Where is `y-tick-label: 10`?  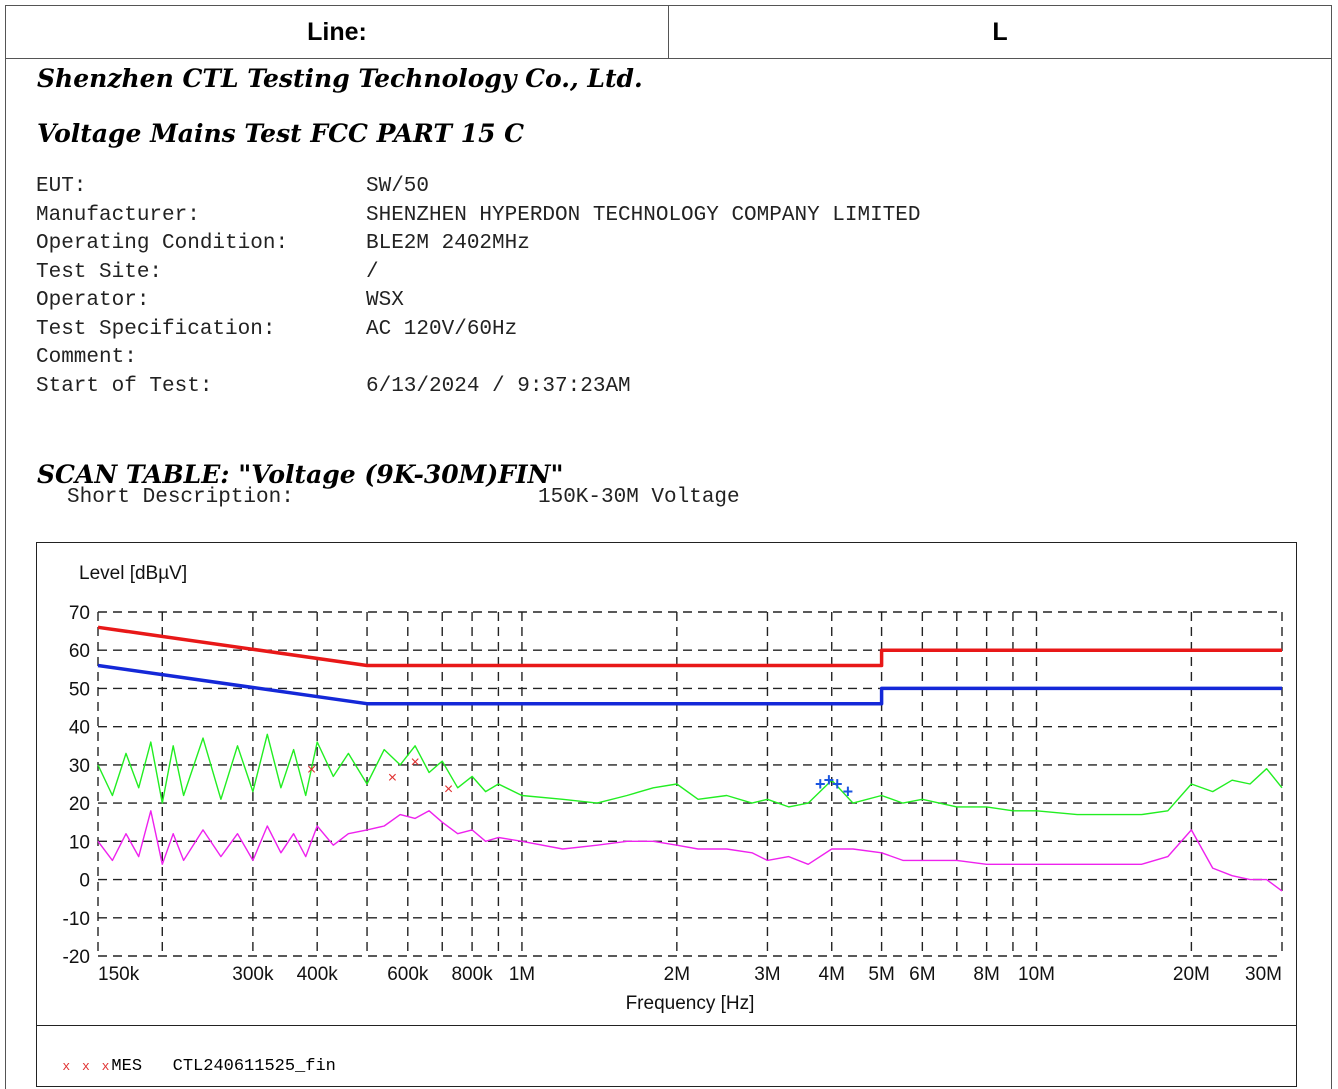 y-tick-label: 10 is located at coordinates (79, 842).